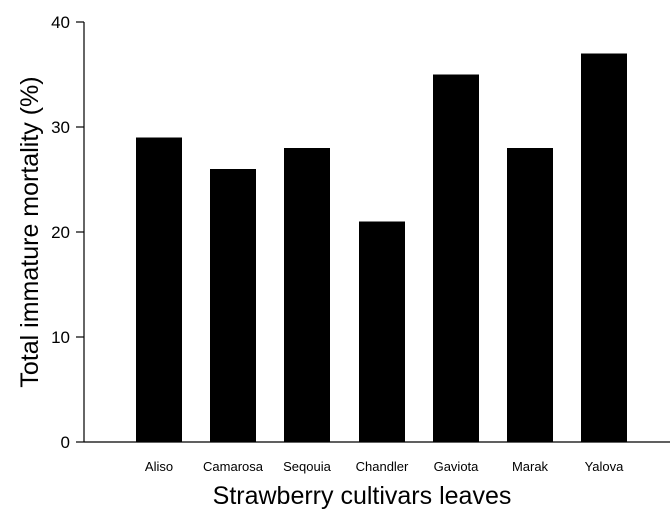 The image size is (670, 510). What do you see at coordinates (382, 331) in the screenshot?
I see `bar-chandler` at bounding box center [382, 331].